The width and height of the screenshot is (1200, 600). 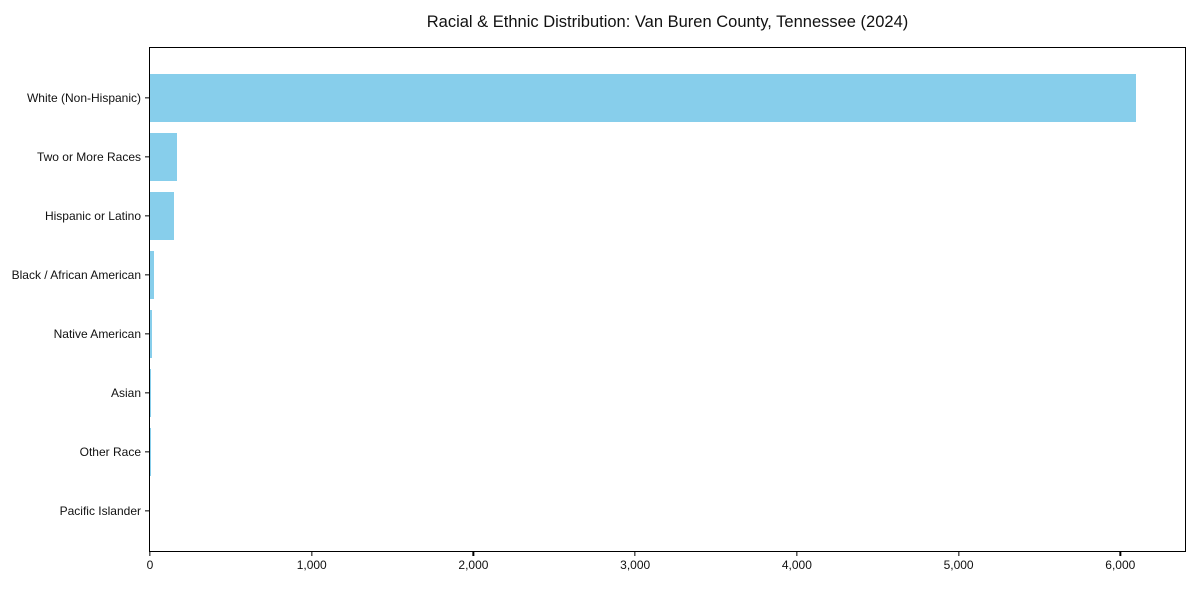 What do you see at coordinates (635, 565) in the screenshot?
I see `x-axis-label: 3,000` at bounding box center [635, 565].